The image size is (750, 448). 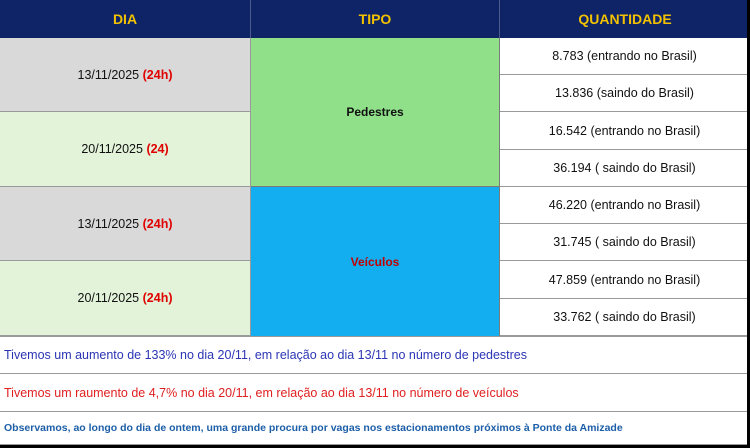 What do you see at coordinates (125, 19) in the screenshot?
I see `header-dia: DIA` at bounding box center [125, 19].